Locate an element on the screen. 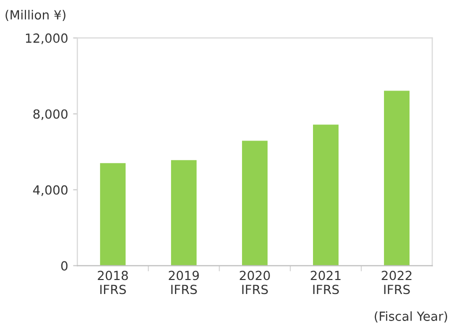 This screenshot has width=455, height=330. x-tick-label: 2022 IFRS is located at coordinates (397, 282).